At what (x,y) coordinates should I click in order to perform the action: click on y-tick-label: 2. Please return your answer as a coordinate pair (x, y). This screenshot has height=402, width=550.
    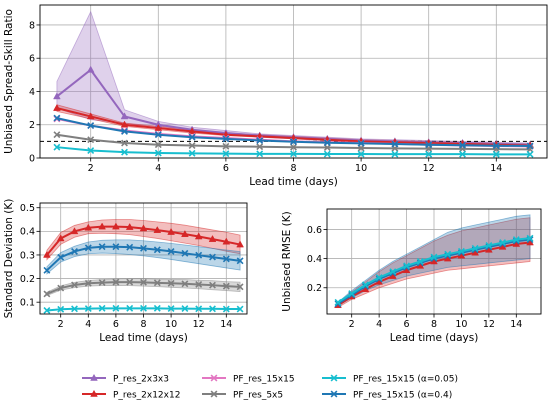
    Looking at the image, I should click on (32, 125).